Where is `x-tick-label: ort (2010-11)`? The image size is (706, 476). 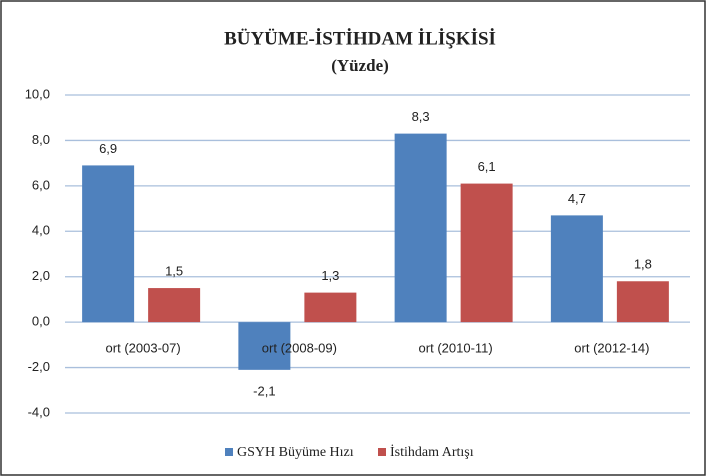 x-tick-label: ort (2010-11) is located at coordinates (456, 348).